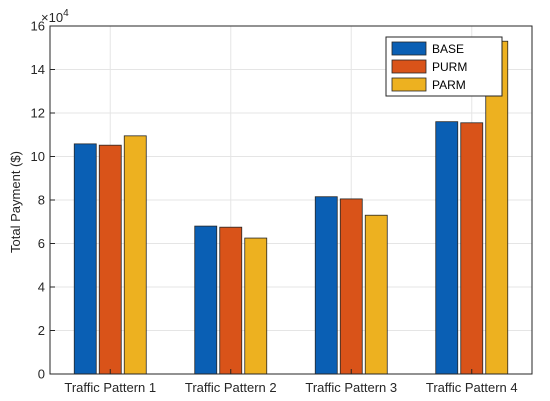 The image size is (550, 401). I want to click on x-tick-label-1: Traffic Pattern 1, so click(110, 387).